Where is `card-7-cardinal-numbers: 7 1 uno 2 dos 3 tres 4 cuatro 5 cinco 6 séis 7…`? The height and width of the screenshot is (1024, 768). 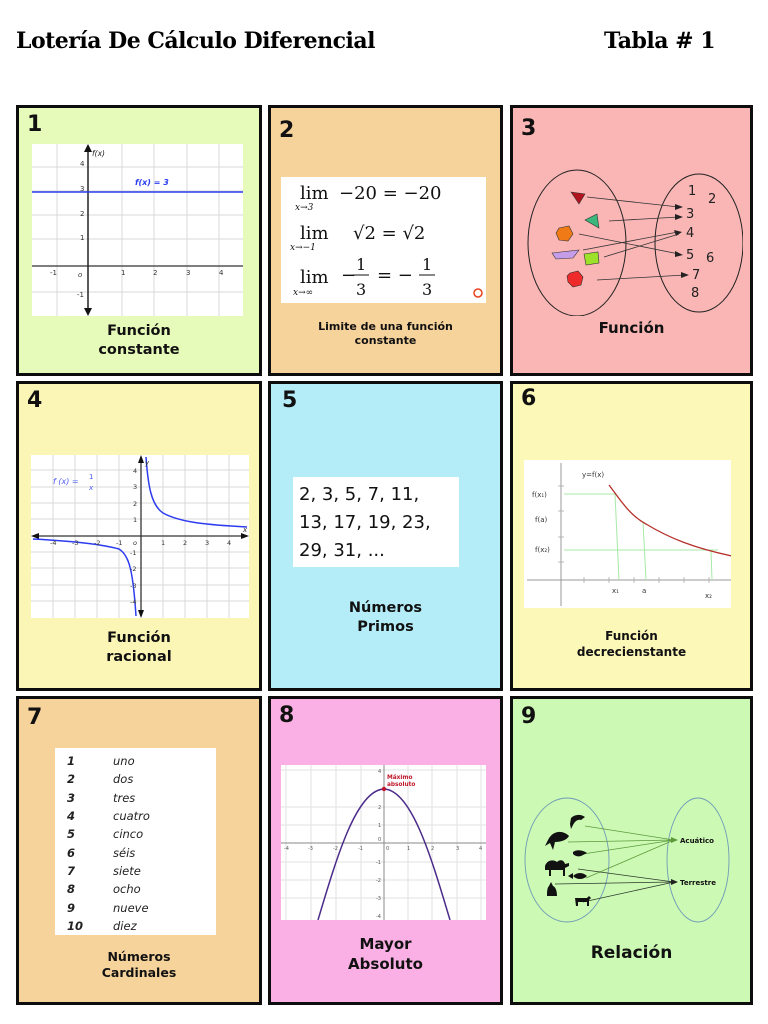 card-7-cardinal-numbers: 7 1 uno 2 dos 3 tres 4 cuatro 5 cinco 6 séis 7… is located at coordinates (139, 850).